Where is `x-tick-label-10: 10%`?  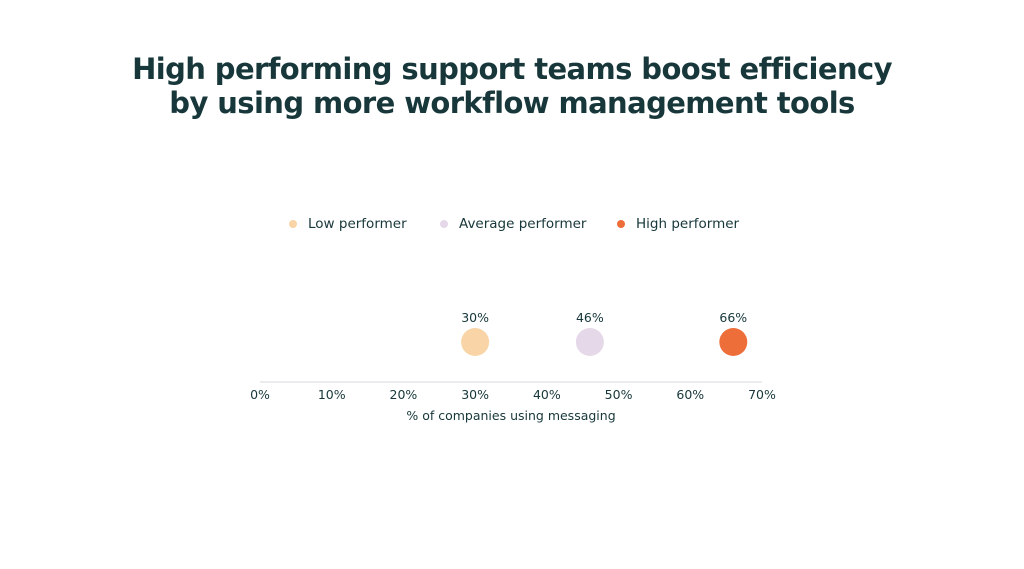 x-tick-label-10: 10% is located at coordinates (332, 394).